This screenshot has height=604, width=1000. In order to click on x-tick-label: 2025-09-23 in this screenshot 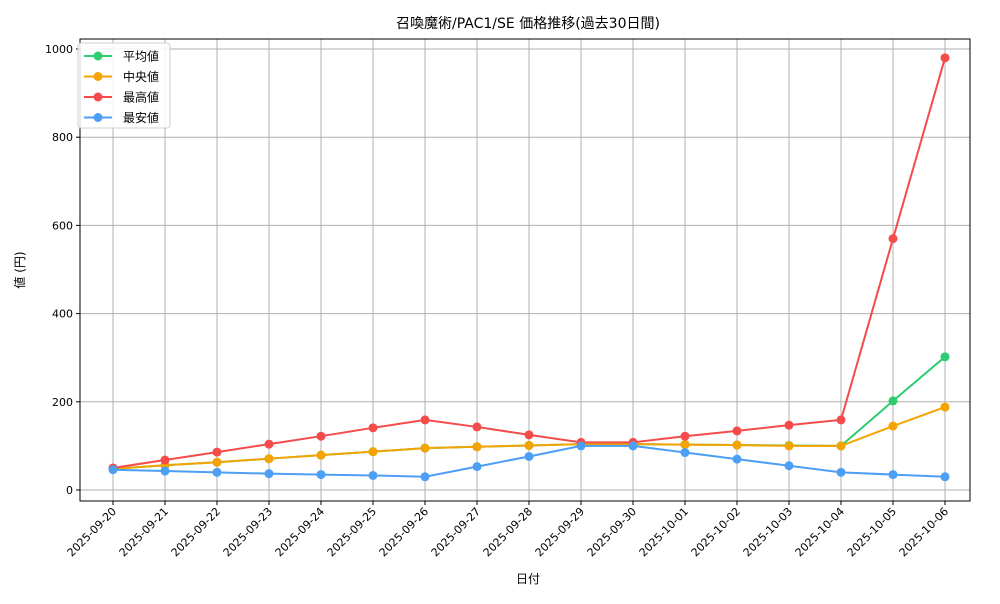, I will do `click(248, 532)`.